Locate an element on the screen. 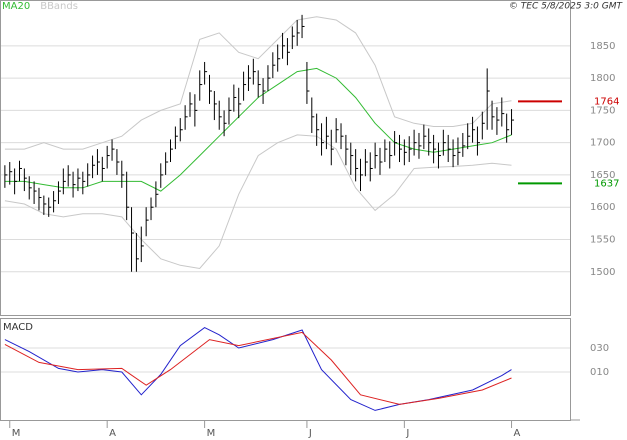 The width and height of the screenshot is (627, 440). y-tick-label: 1500 is located at coordinates (602, 272).